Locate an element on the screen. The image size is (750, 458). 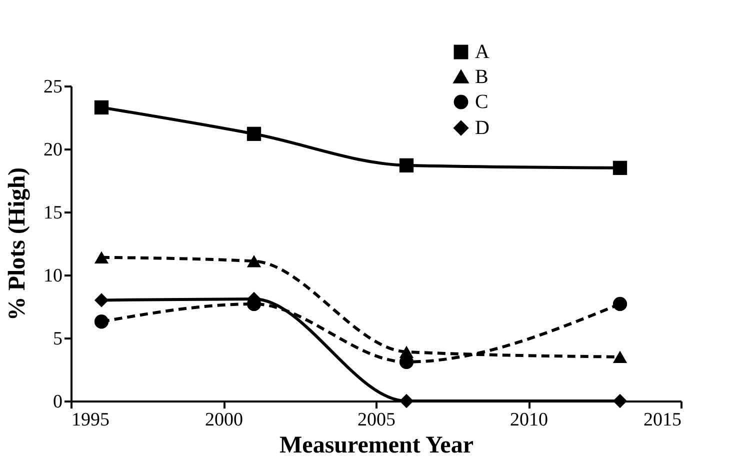
legend-label: B is located at coordinates (481, 77).